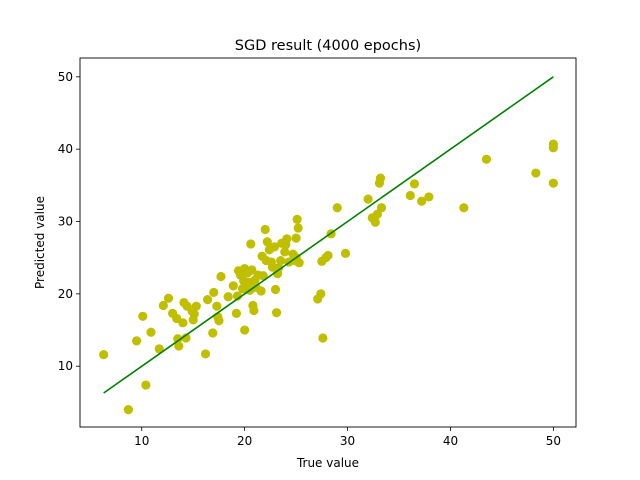 This screenshot has width=640, height=480. Describe the element at coordinates (141, 441) in the screenshot. I see `x-tick-label: 10` at that location.